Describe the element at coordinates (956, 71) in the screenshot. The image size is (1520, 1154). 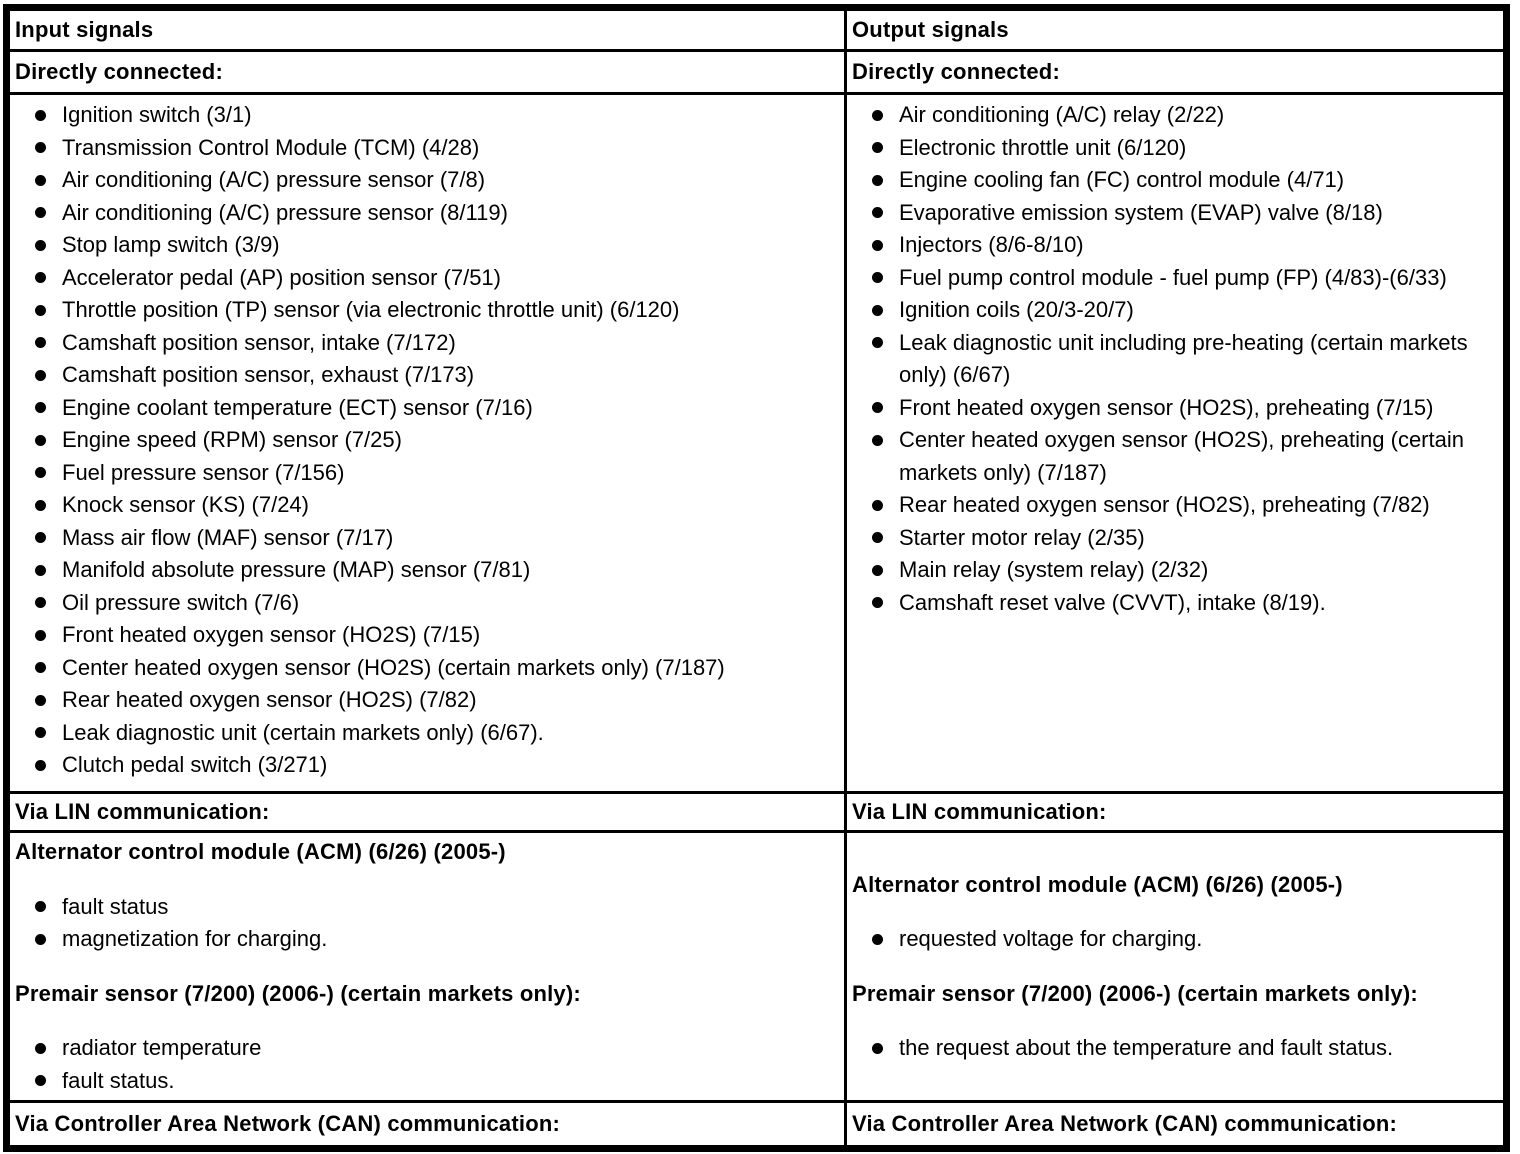
I see `output-directly-connected-label: Directly connected:` at that location.